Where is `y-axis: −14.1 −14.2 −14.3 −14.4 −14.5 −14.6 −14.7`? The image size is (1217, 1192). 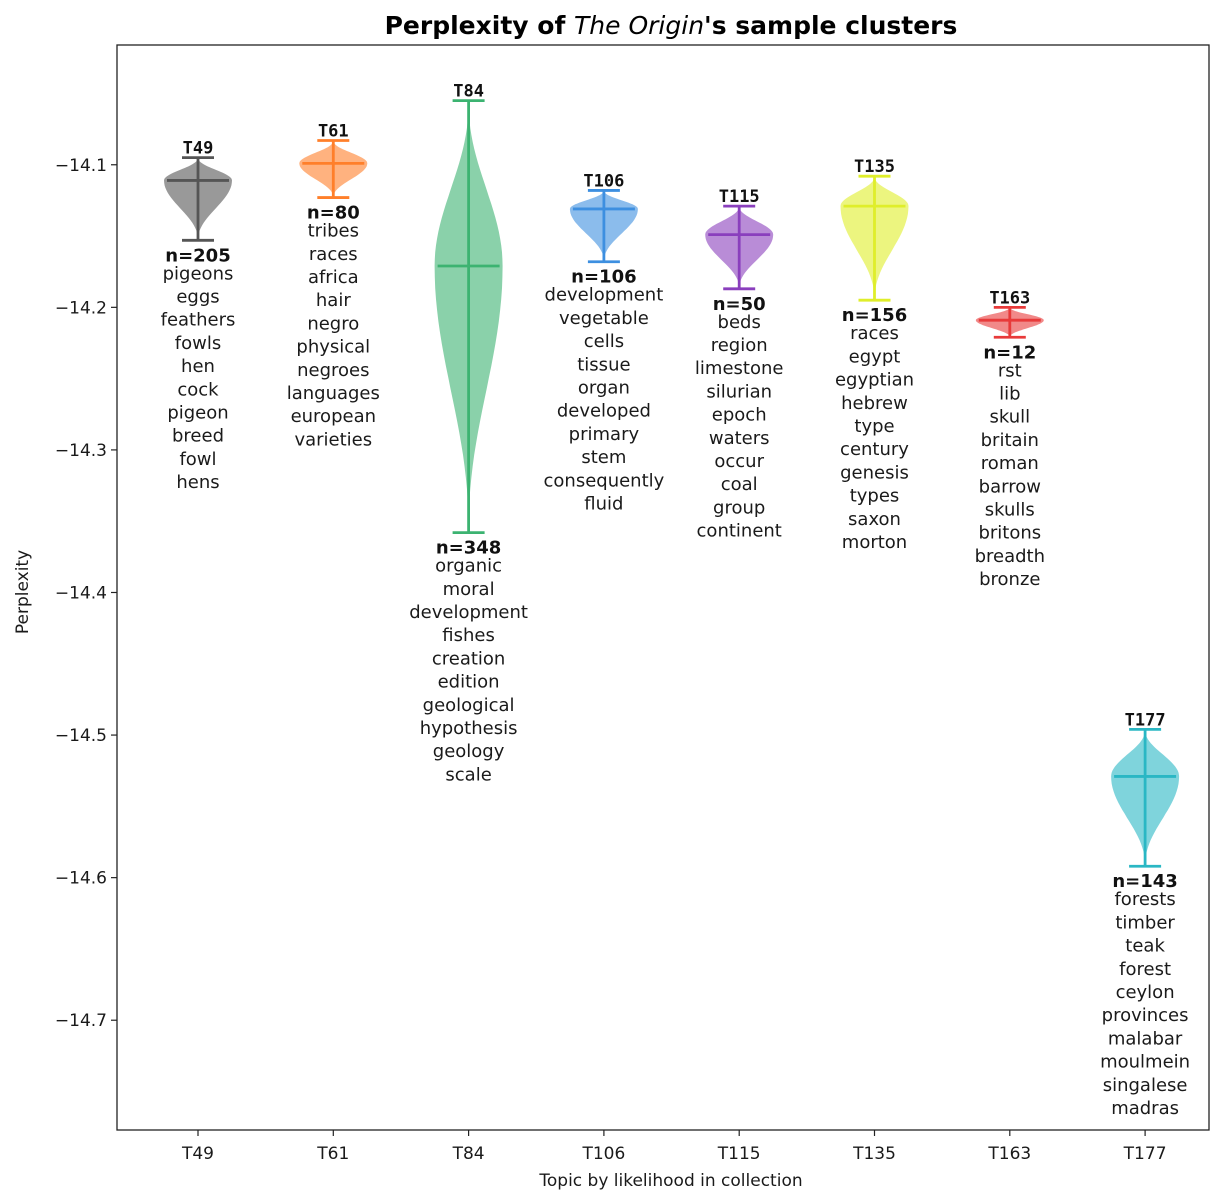 y-axis: −14.1 −14.2 −14.3 −14.4 −14.5 −14.6 −14.7 is located at coordinates (86, 593).